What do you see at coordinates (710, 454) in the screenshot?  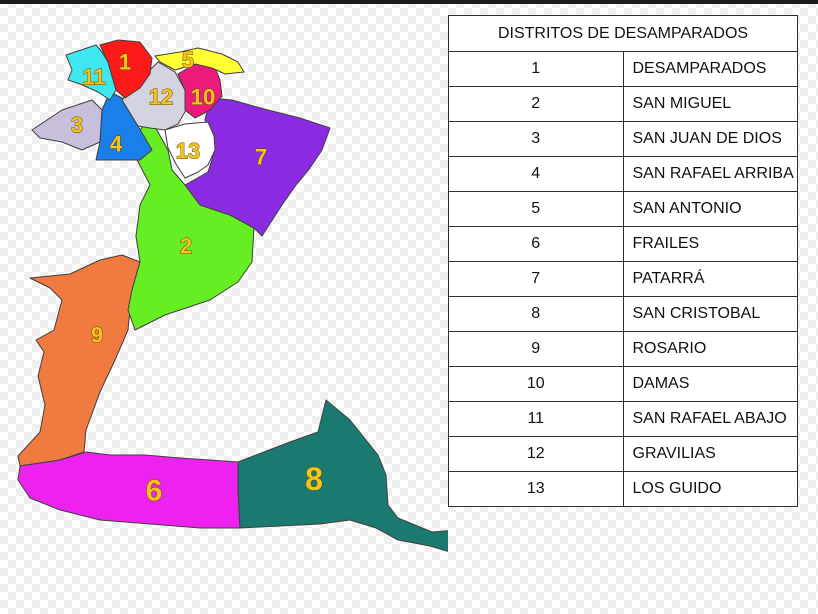 I see `legend-row-name: GRAVILIAS` at bounding box center [710, 454].